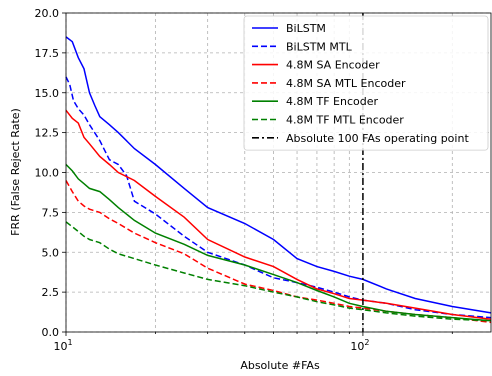 This screenshot has height=376, width=492. I want to click on y-axis-label: FRR (False Reject Rate), so click(15, 172).